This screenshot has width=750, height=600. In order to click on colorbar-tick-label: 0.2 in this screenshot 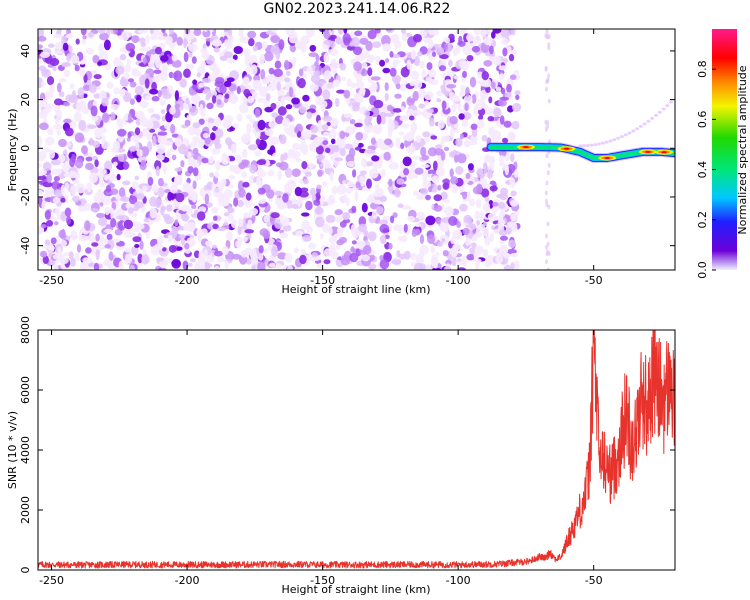, I will do `click(702, 220)`.